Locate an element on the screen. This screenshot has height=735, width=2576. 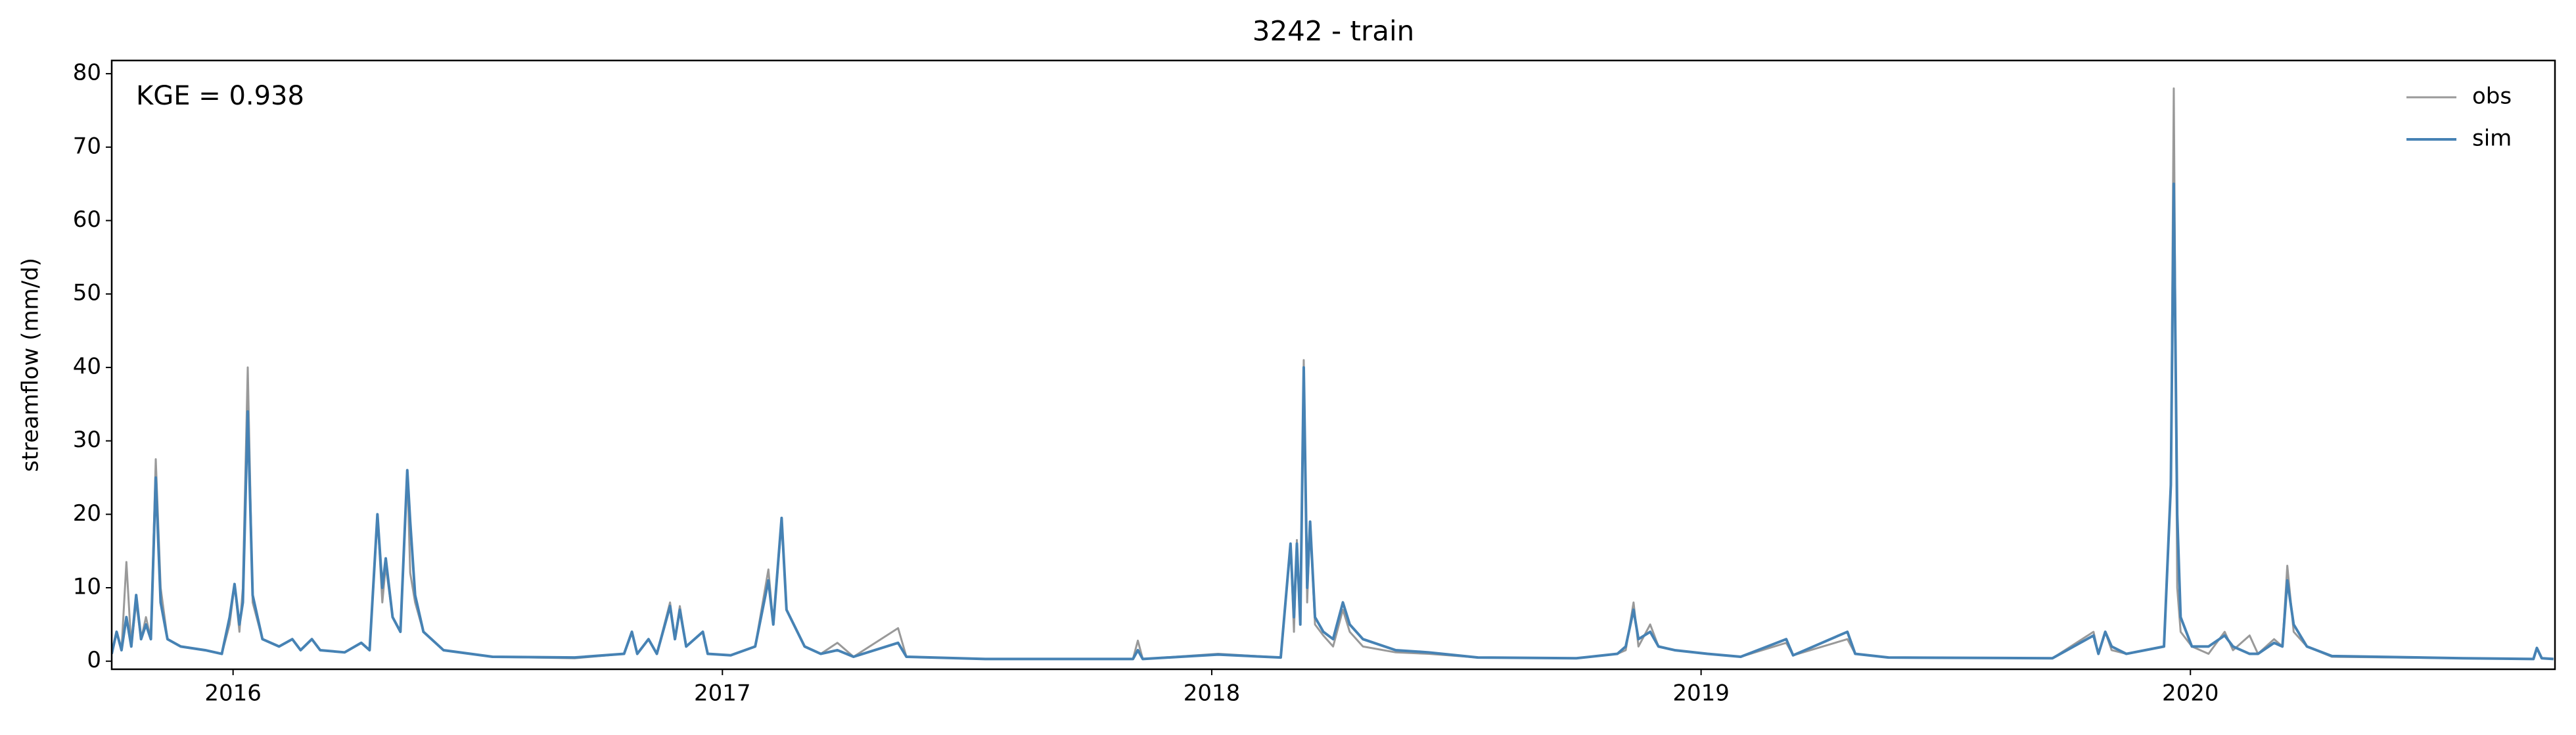
y-tick-label: 20 is located at coordinates (87, 513).